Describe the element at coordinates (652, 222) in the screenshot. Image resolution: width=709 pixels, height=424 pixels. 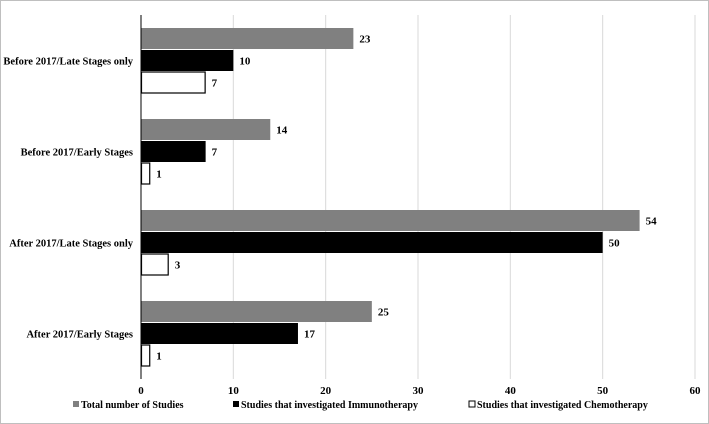
I see `data-label: 54` at that location.